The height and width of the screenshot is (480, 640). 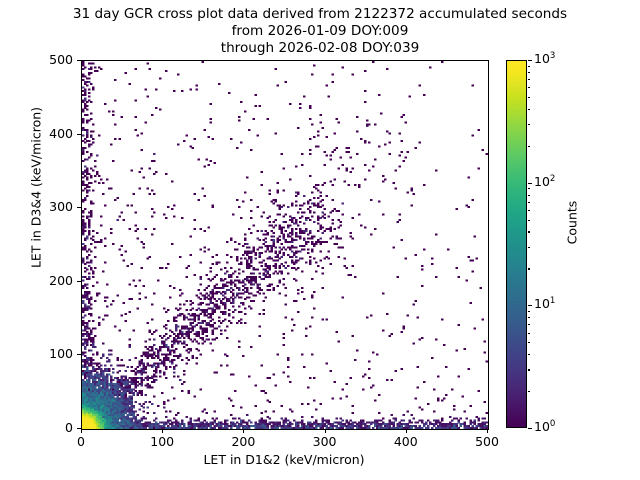 I want to click on title-line-3: through 2026-02-08 DOY:039, so click(x=320, y=48).